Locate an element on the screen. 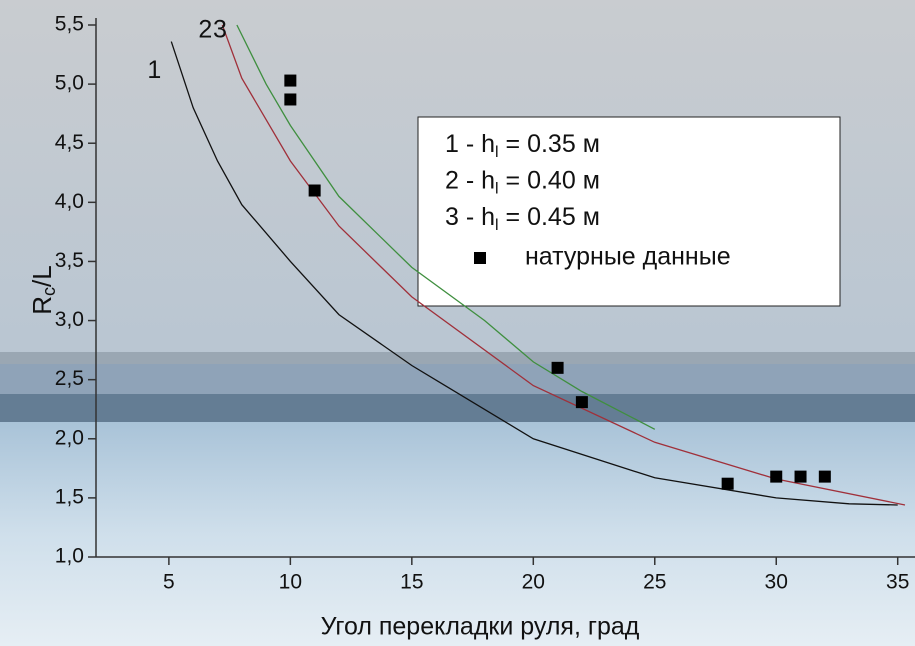 The width and height of the screenshot is (915, 646). curve-label: 3 is located at coordinates (220, 30).